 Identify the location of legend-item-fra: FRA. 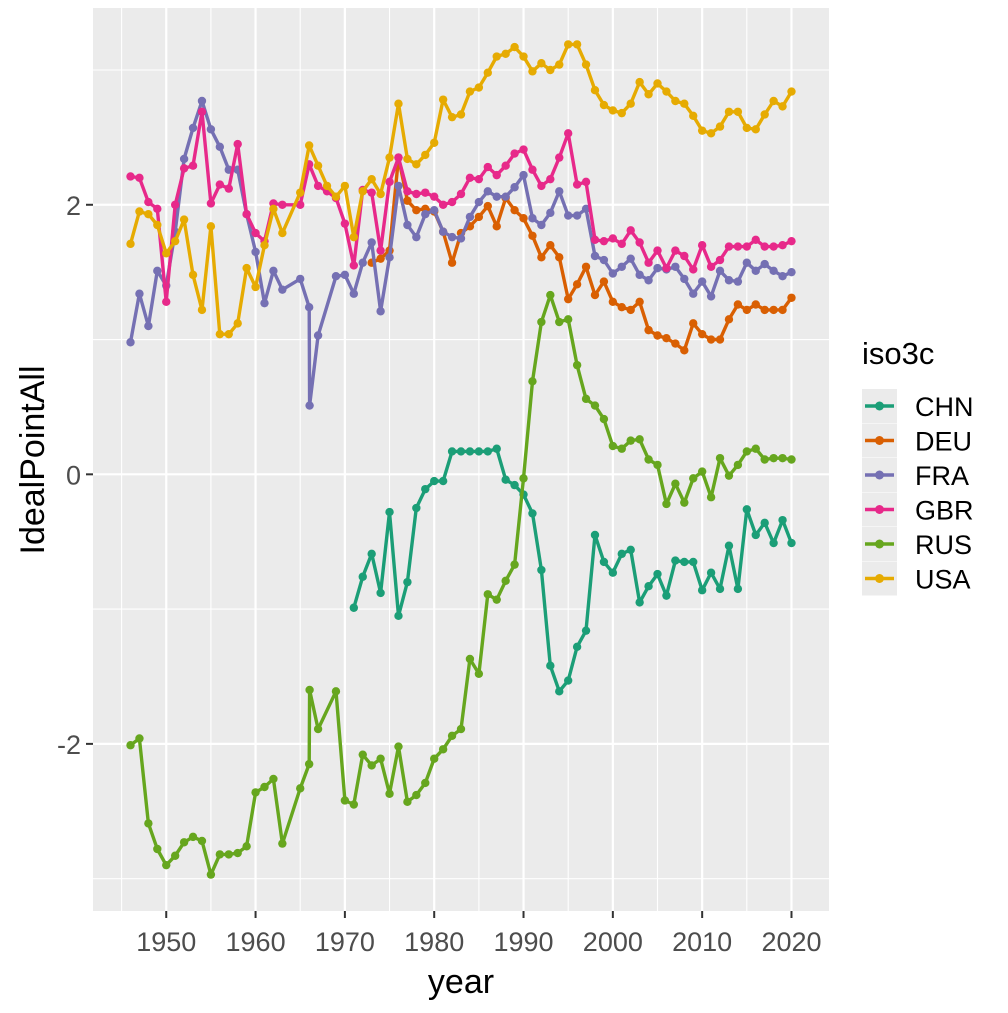
(915, 475).